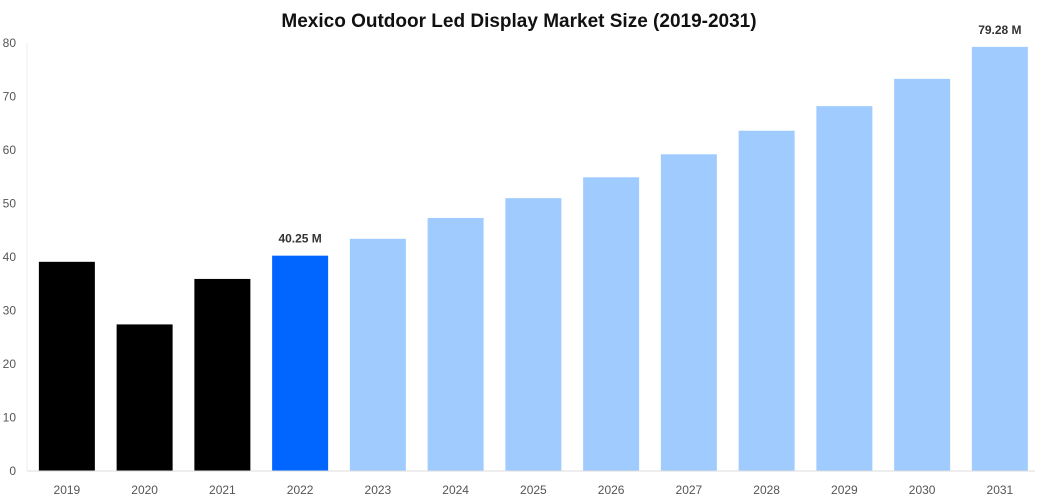 This screenshot has height=500, width=1039. I want to click on y-tick-label: 30, so click(10, 311).